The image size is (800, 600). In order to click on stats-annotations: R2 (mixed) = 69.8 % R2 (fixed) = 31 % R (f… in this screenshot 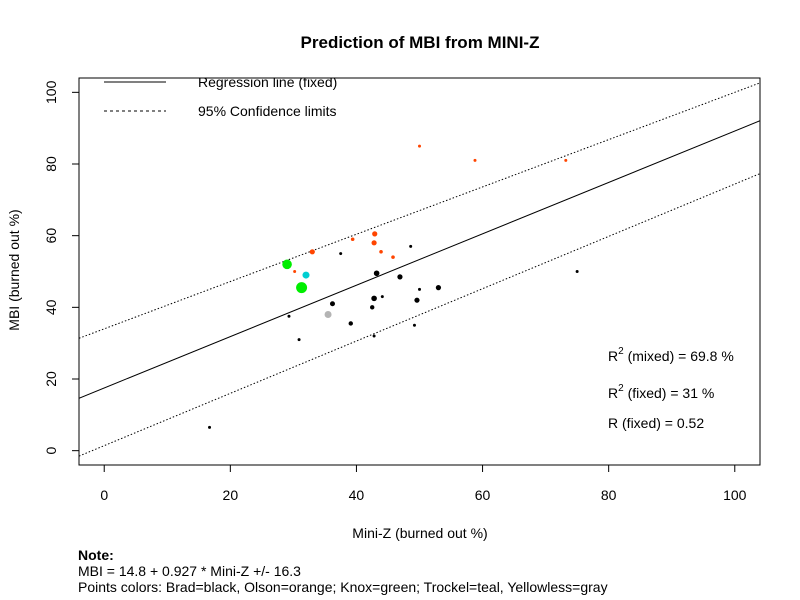, I will do `click(671, 388)`.